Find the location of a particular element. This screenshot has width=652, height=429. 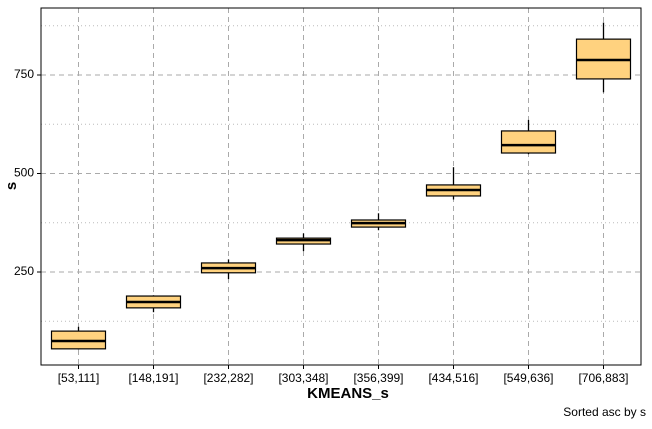

x-tick-label: [148,191] is located at coordinates (153, 378).